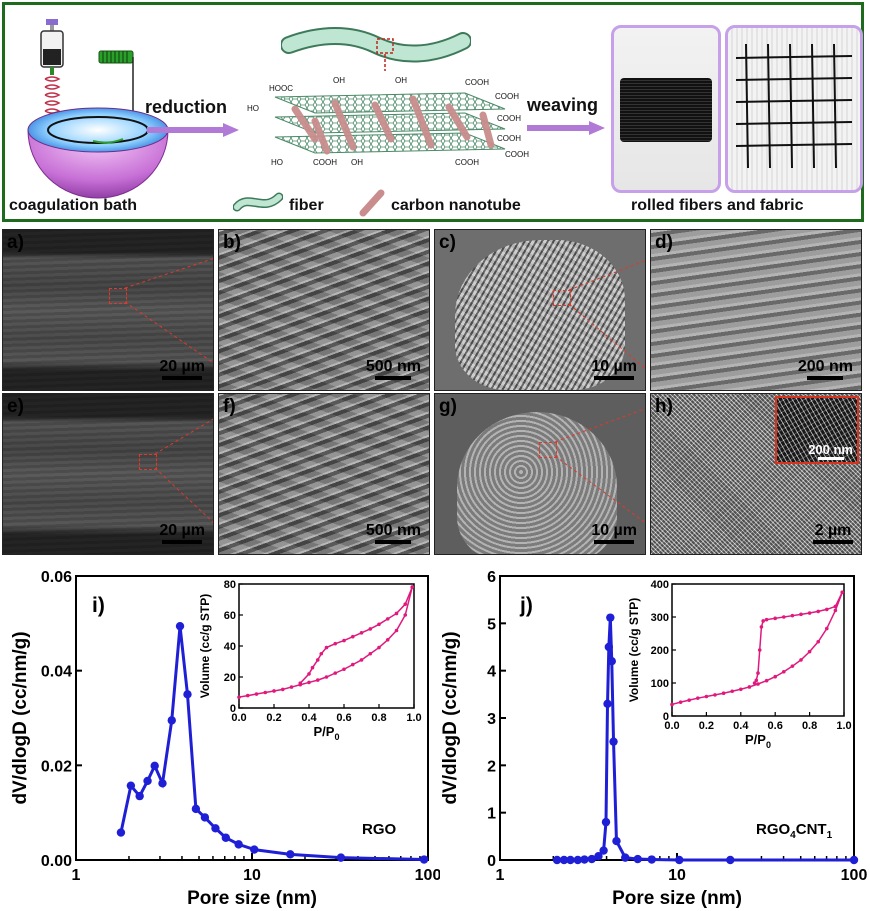  What do you see at coordinates (230, 585) in the screenshot?
I see `inset-y-tick-label: 80` at bounding box center [230, 585].